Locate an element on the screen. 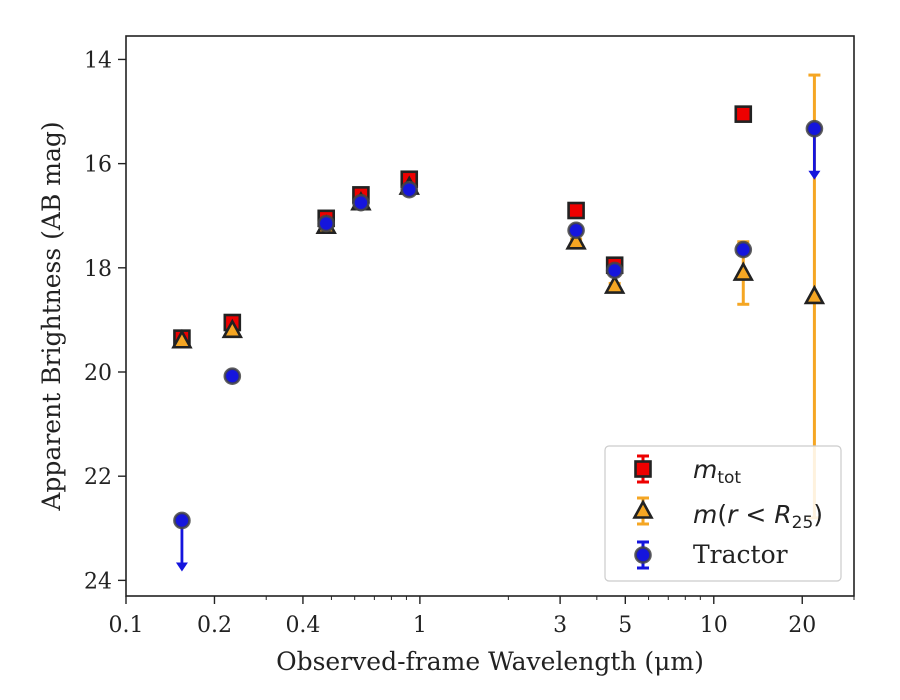 This screenshot has height=700, width=900. y-axis-title: Apparent Brightness (AB mag) is located at coordinates (51, 316).